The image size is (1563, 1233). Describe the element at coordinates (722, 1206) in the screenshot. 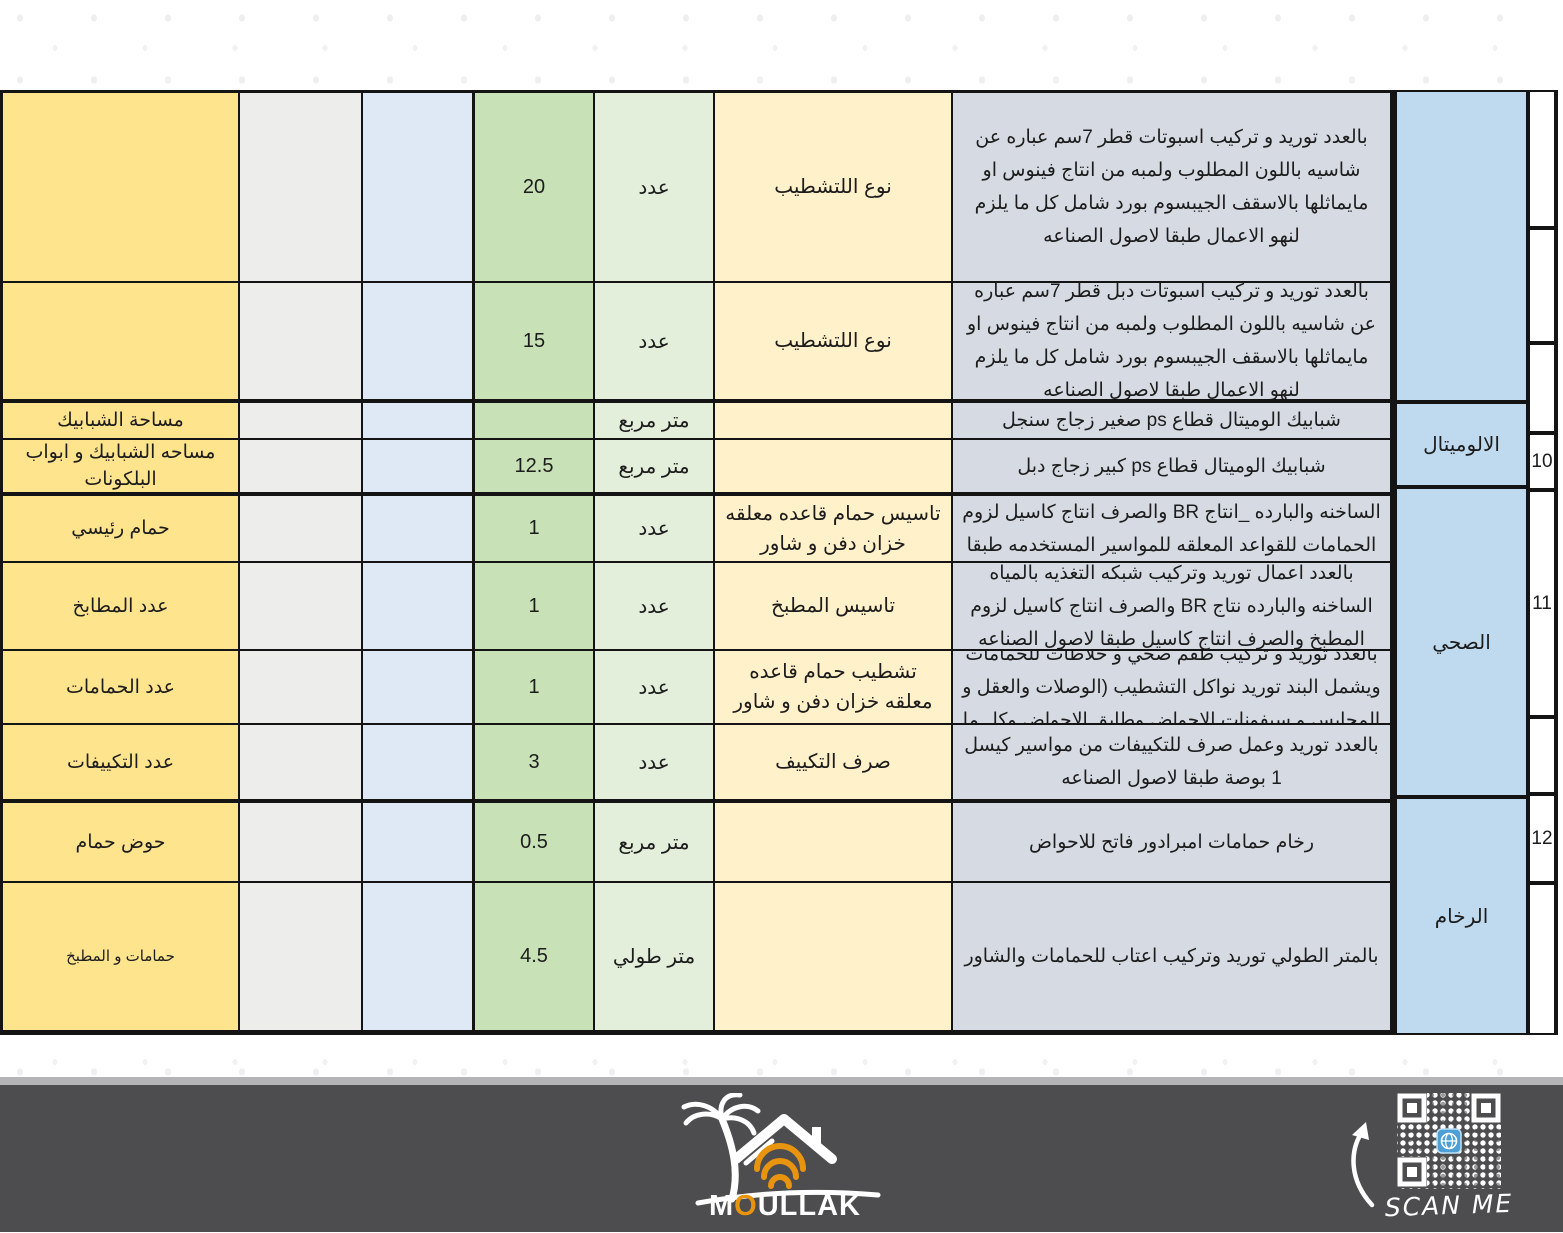

I see `brand-letter: M` at that location.